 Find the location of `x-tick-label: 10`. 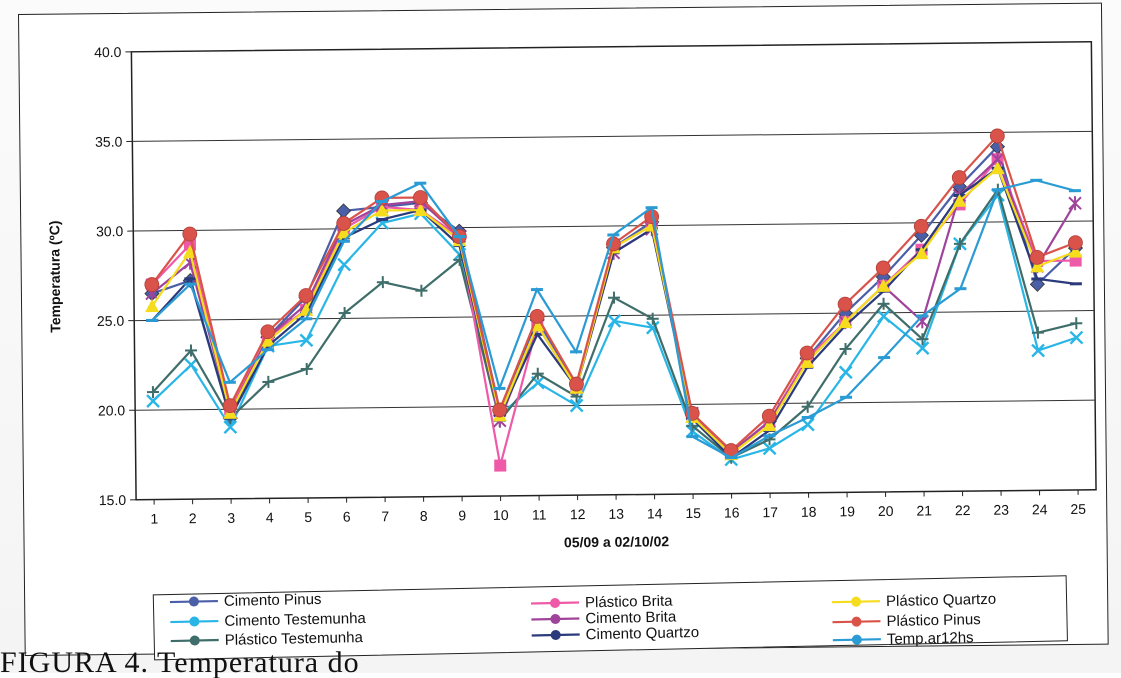

x-tick-label: 10 is located at coordinates (501, 515).